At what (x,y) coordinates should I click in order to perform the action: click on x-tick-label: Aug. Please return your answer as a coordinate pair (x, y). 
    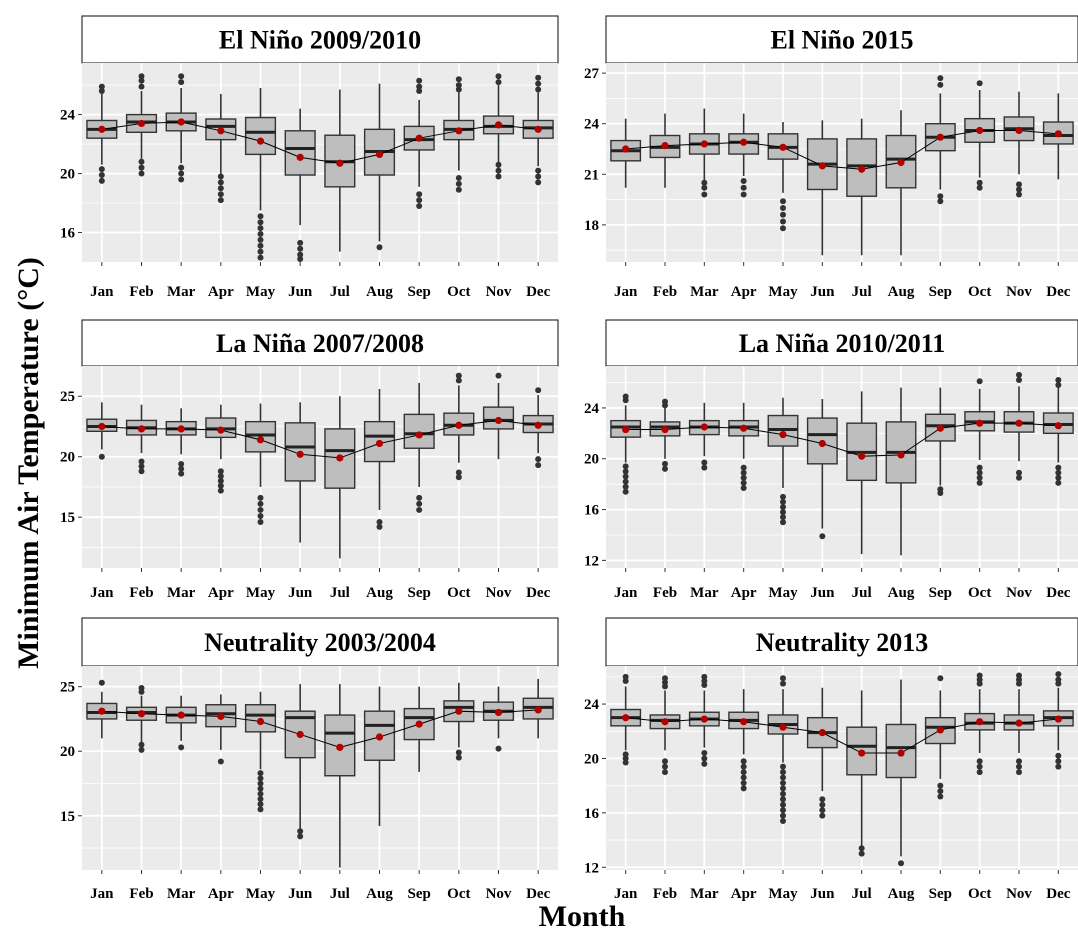
    Looking at the image, I should click on (379, 593).